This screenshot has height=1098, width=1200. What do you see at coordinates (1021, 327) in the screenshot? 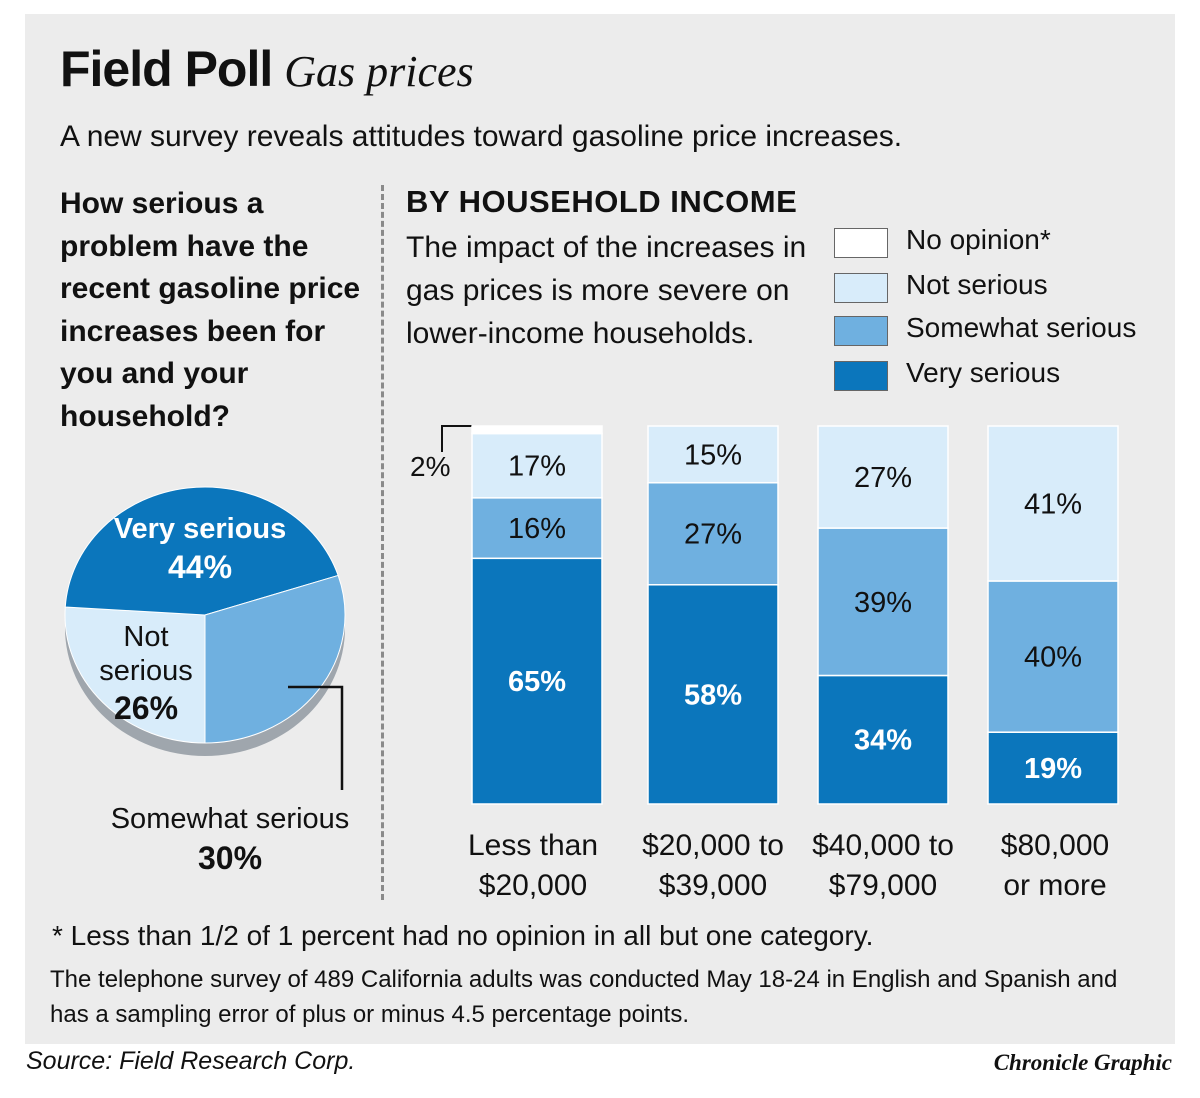
I see `legend-label: Somewhat serious` at bounding box center [1021, 327].